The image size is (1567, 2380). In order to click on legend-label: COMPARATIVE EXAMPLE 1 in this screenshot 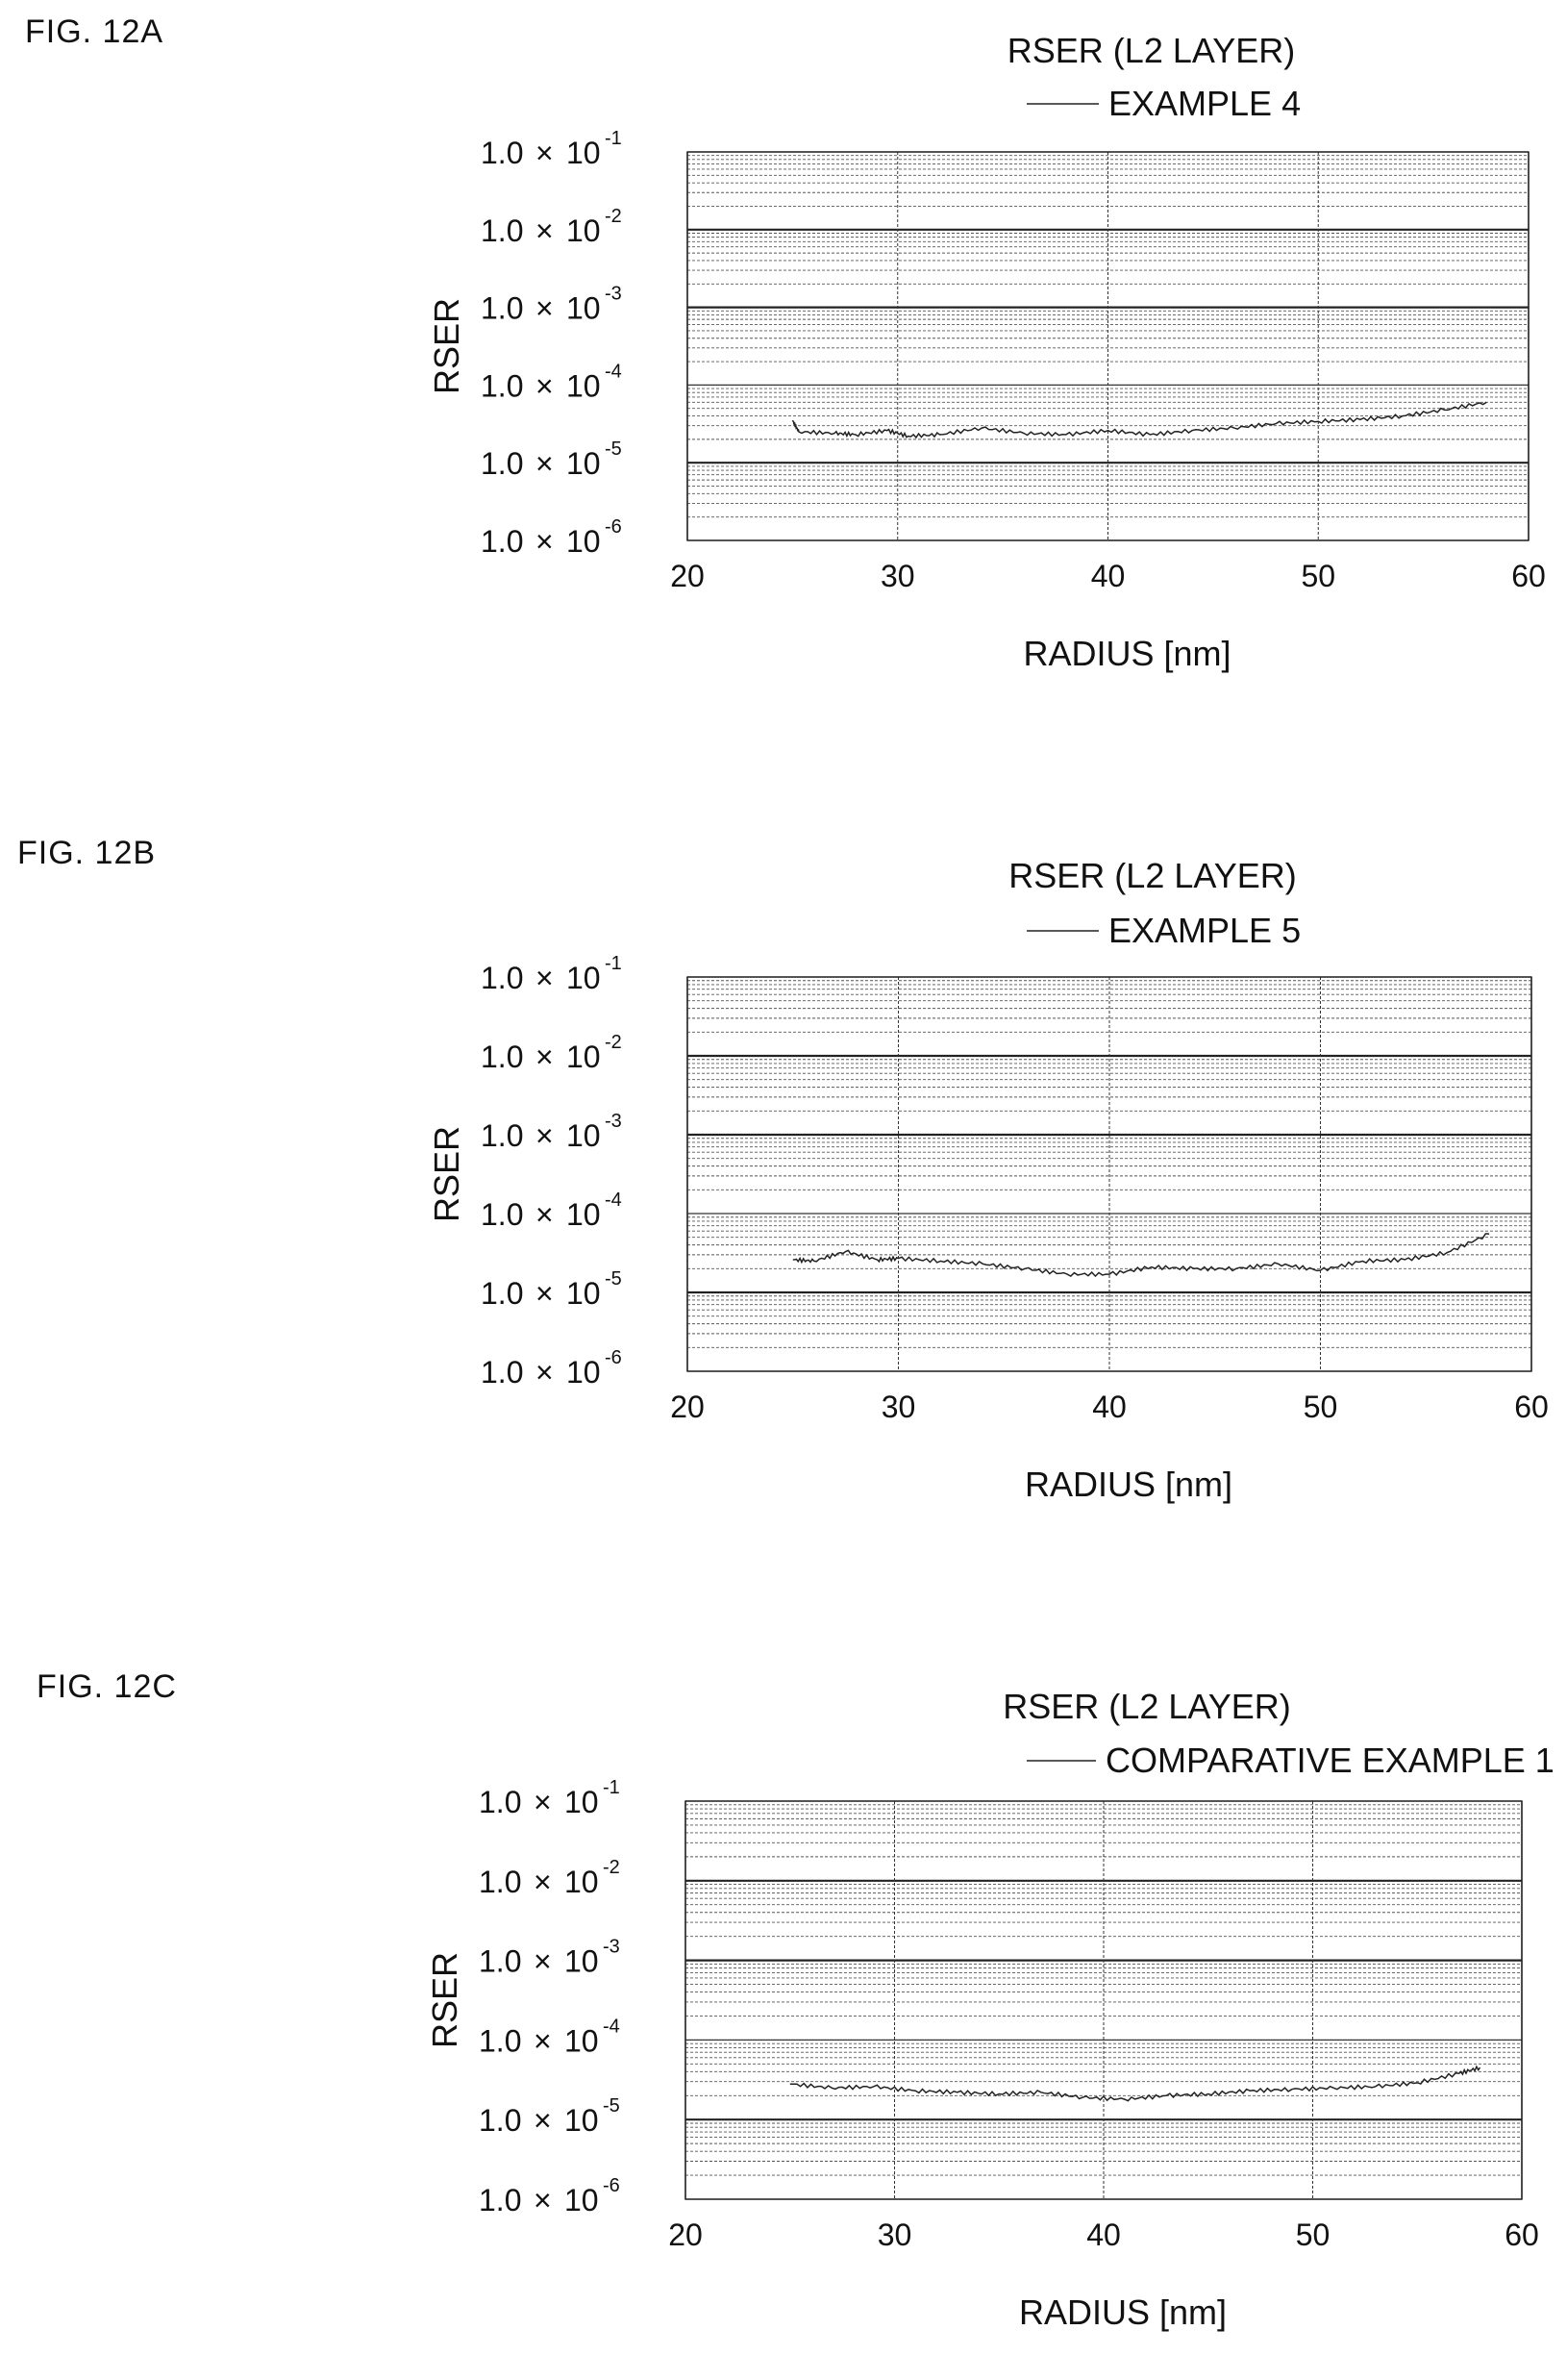, I will do `click(1330, 1760)`.